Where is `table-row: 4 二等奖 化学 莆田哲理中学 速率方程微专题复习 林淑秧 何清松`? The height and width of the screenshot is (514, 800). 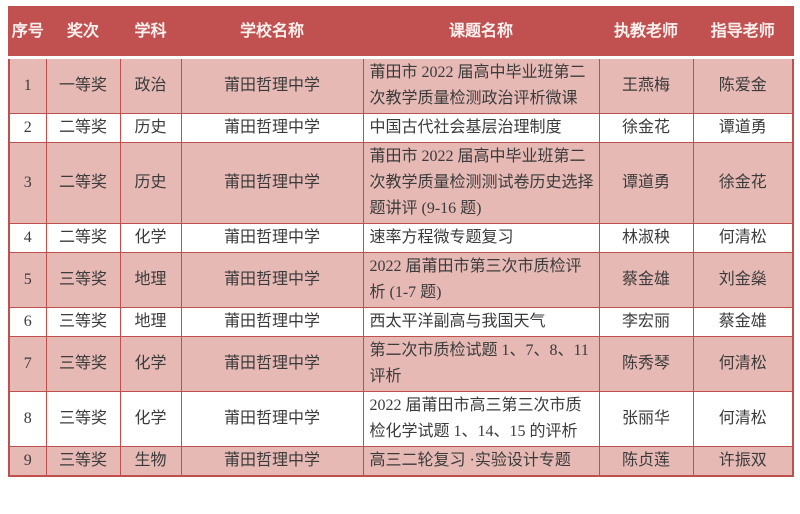 table-row: 4 二等奖 化学 莆田哲理中学 速率方程微专题复习 林淑秧 何清松 is located at coordinates (401, 237).